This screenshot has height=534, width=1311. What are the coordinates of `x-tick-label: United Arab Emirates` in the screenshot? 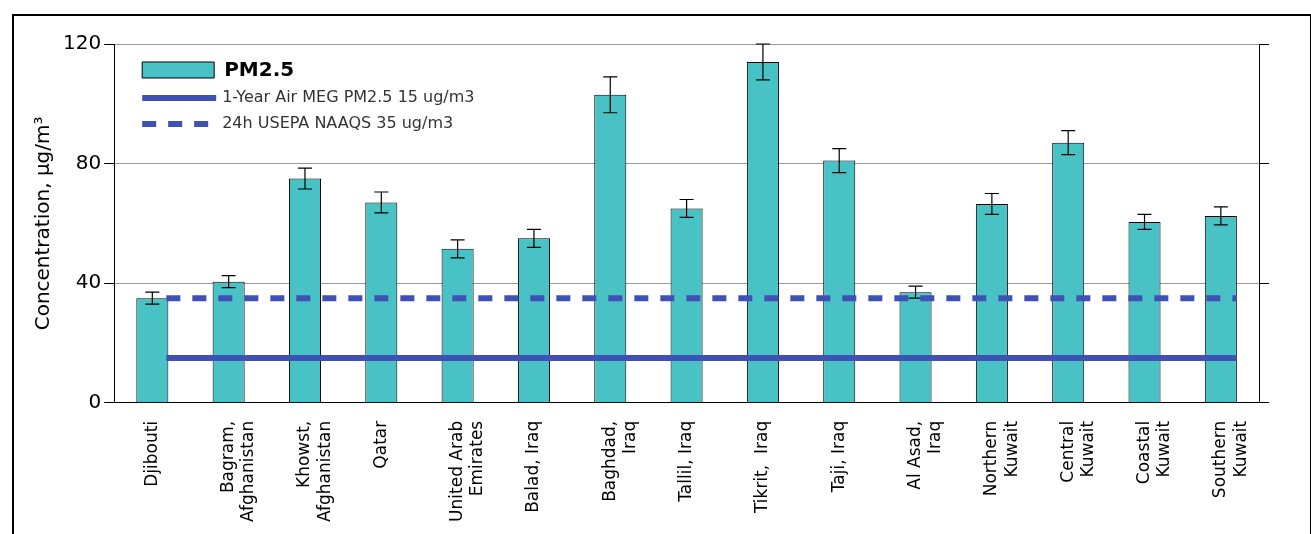 It's located at (466, 471).